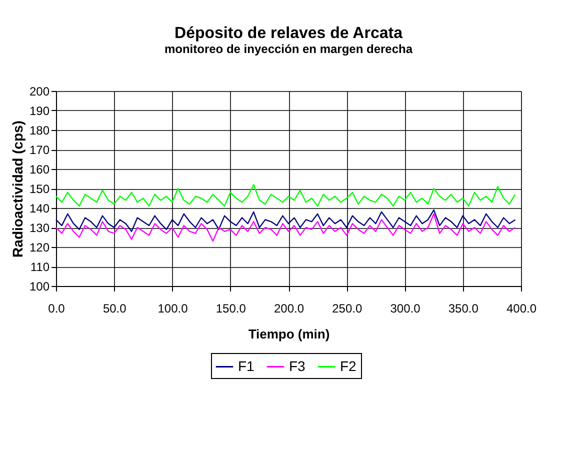  Describe the element at coordinates (40, 267) in the screenshot. I see `y-tick-label: 110` at that location.